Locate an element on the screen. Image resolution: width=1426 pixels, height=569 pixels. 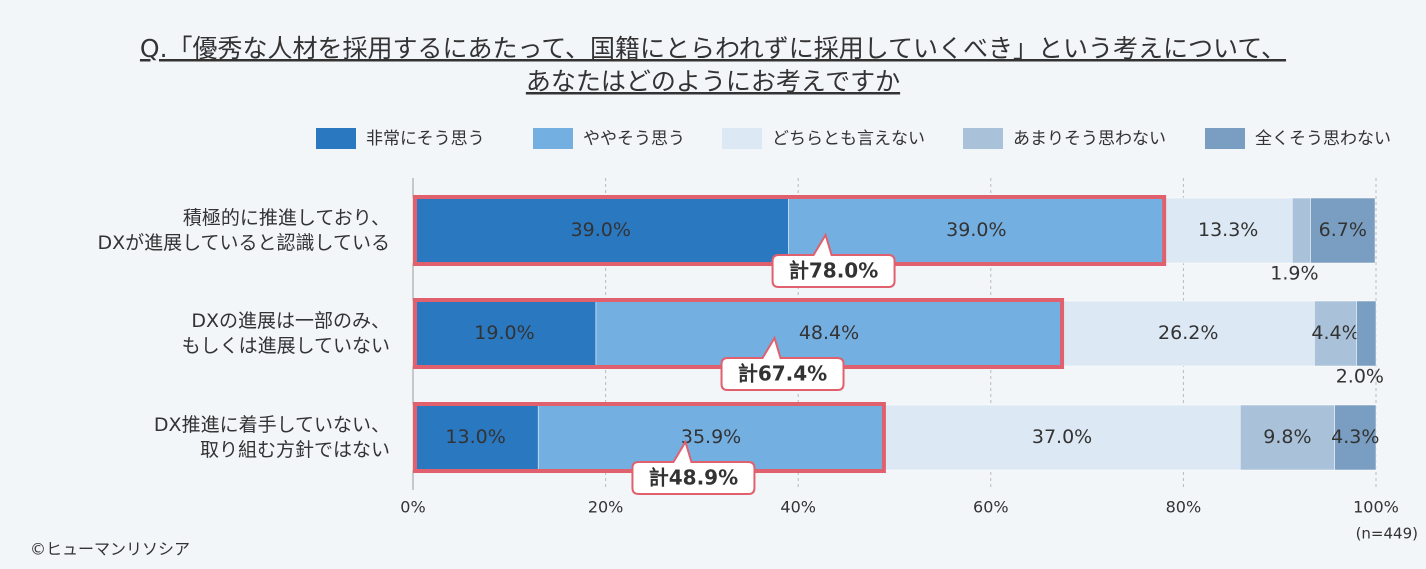
value-label: 4.3% is located at coordinates (1355, 437).